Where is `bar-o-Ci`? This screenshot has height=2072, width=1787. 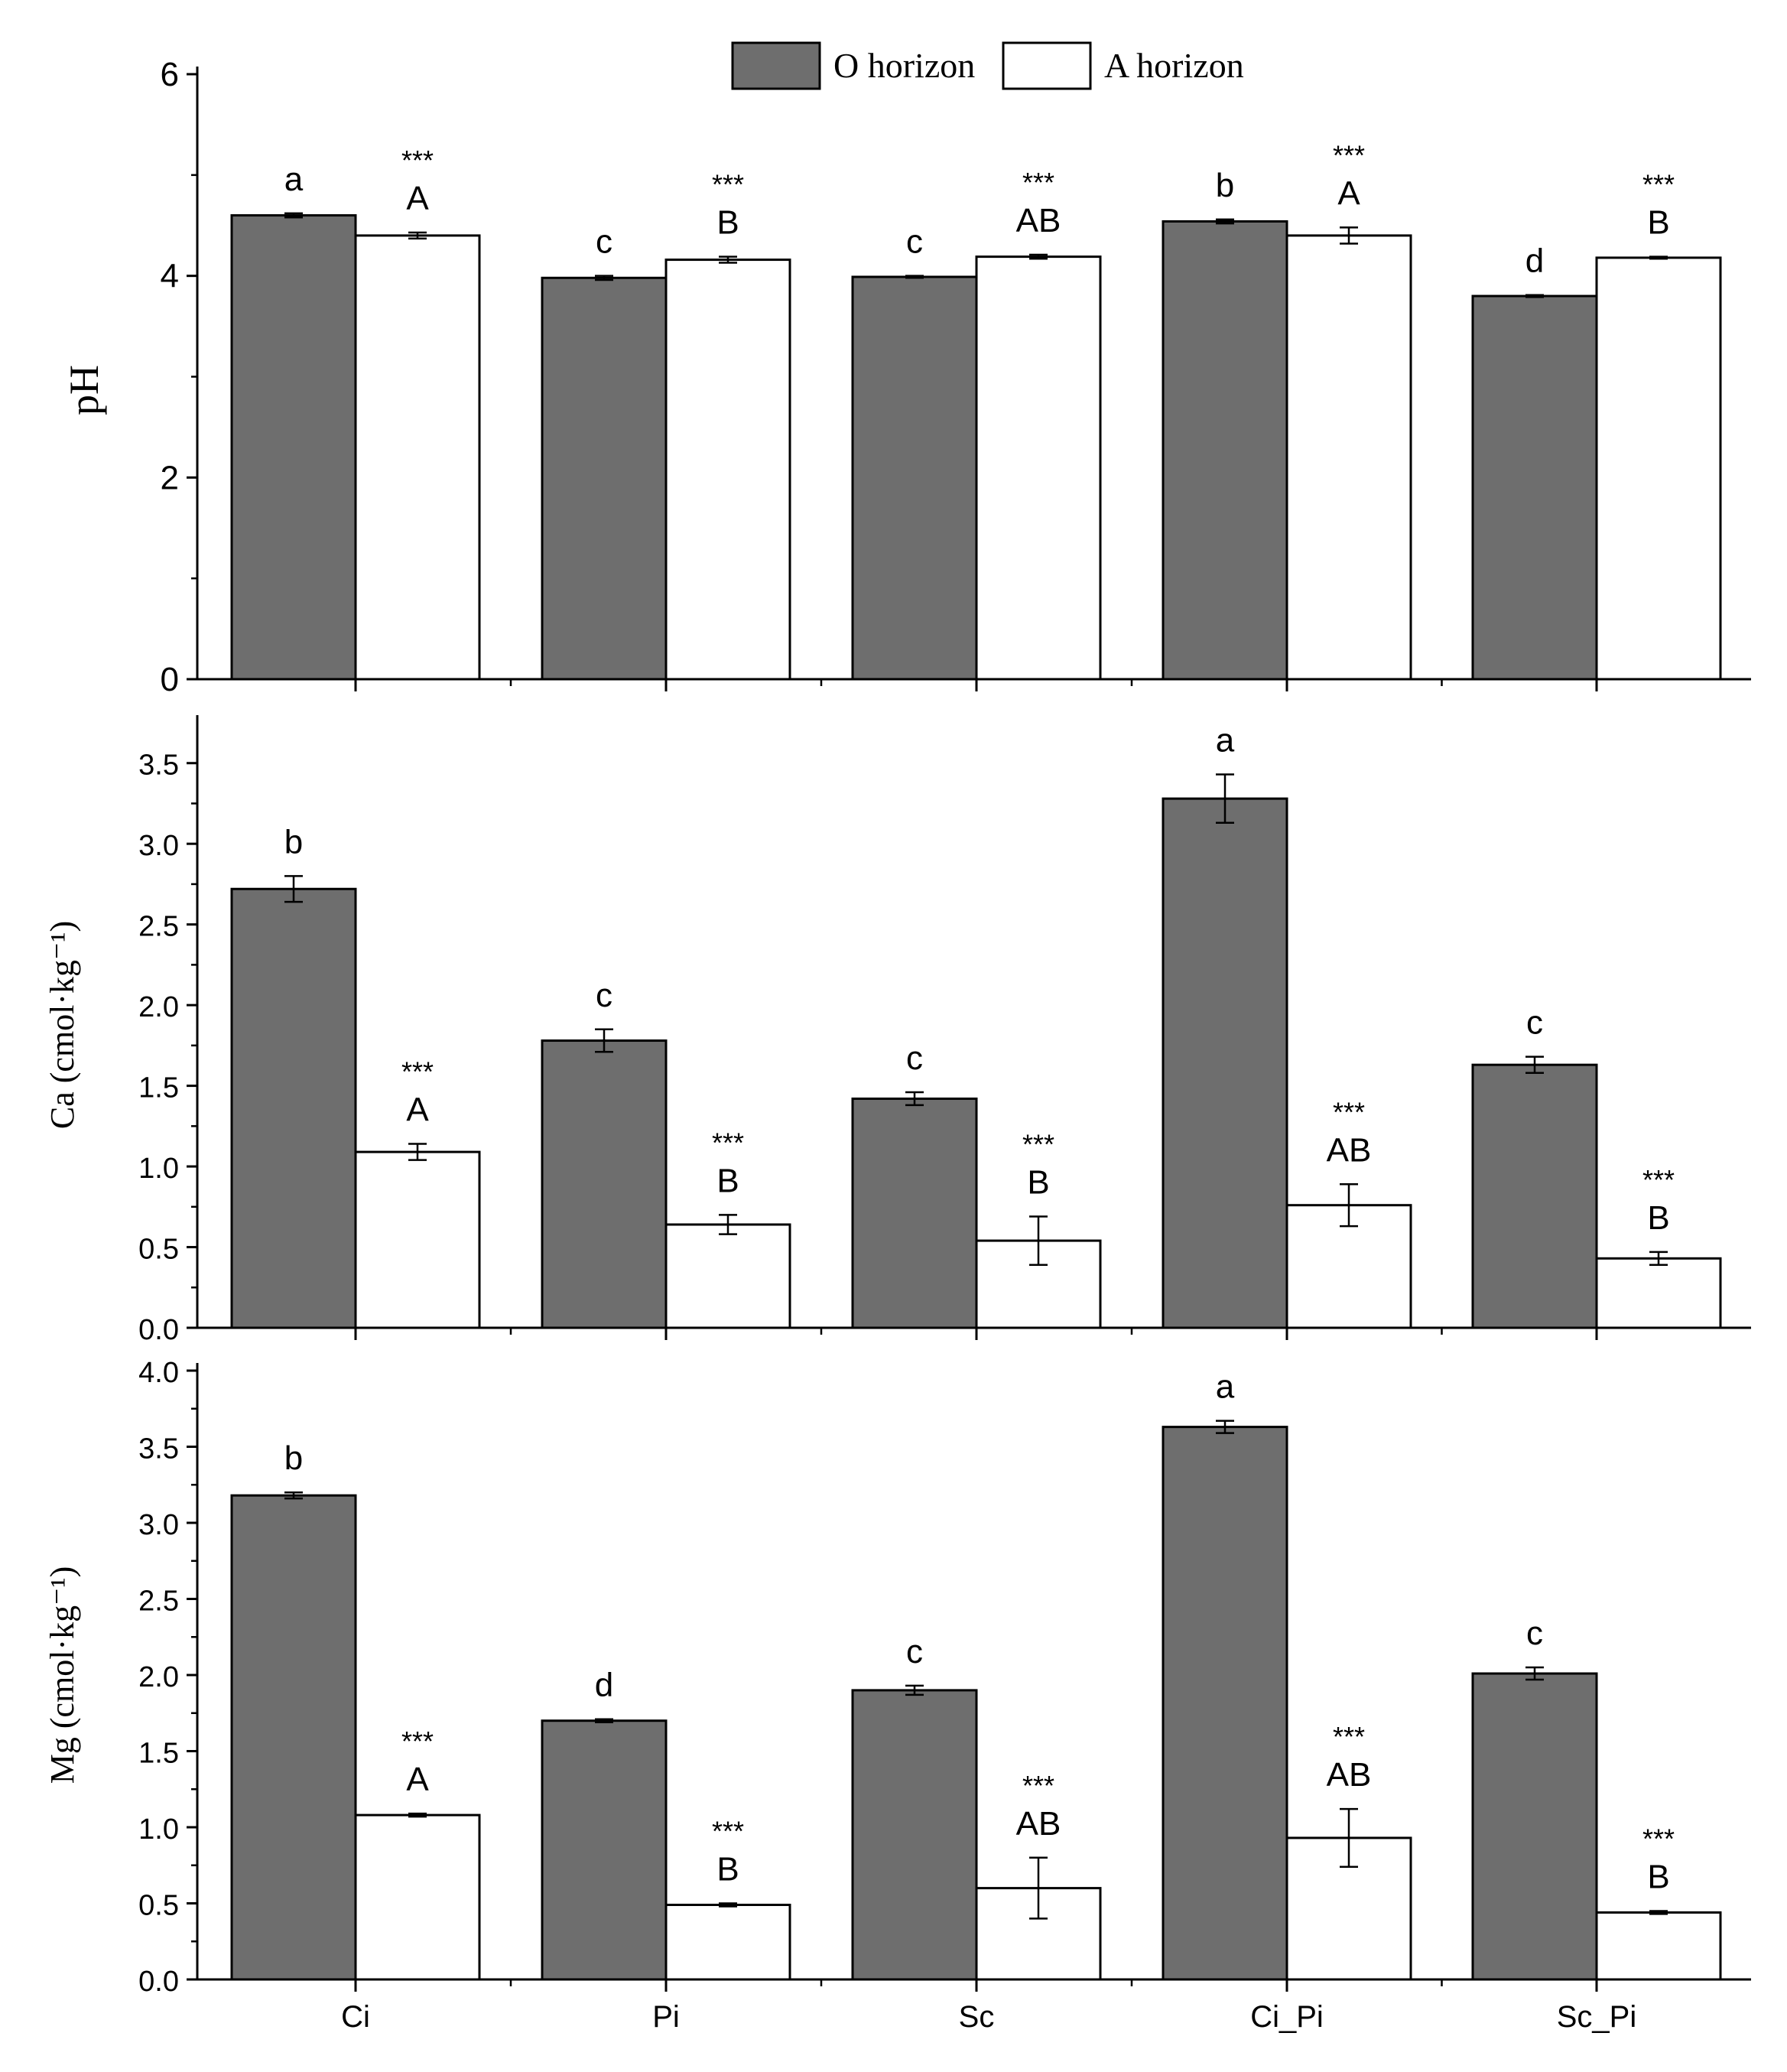
bar-o-Ci is located at coordinates (293, 1108).